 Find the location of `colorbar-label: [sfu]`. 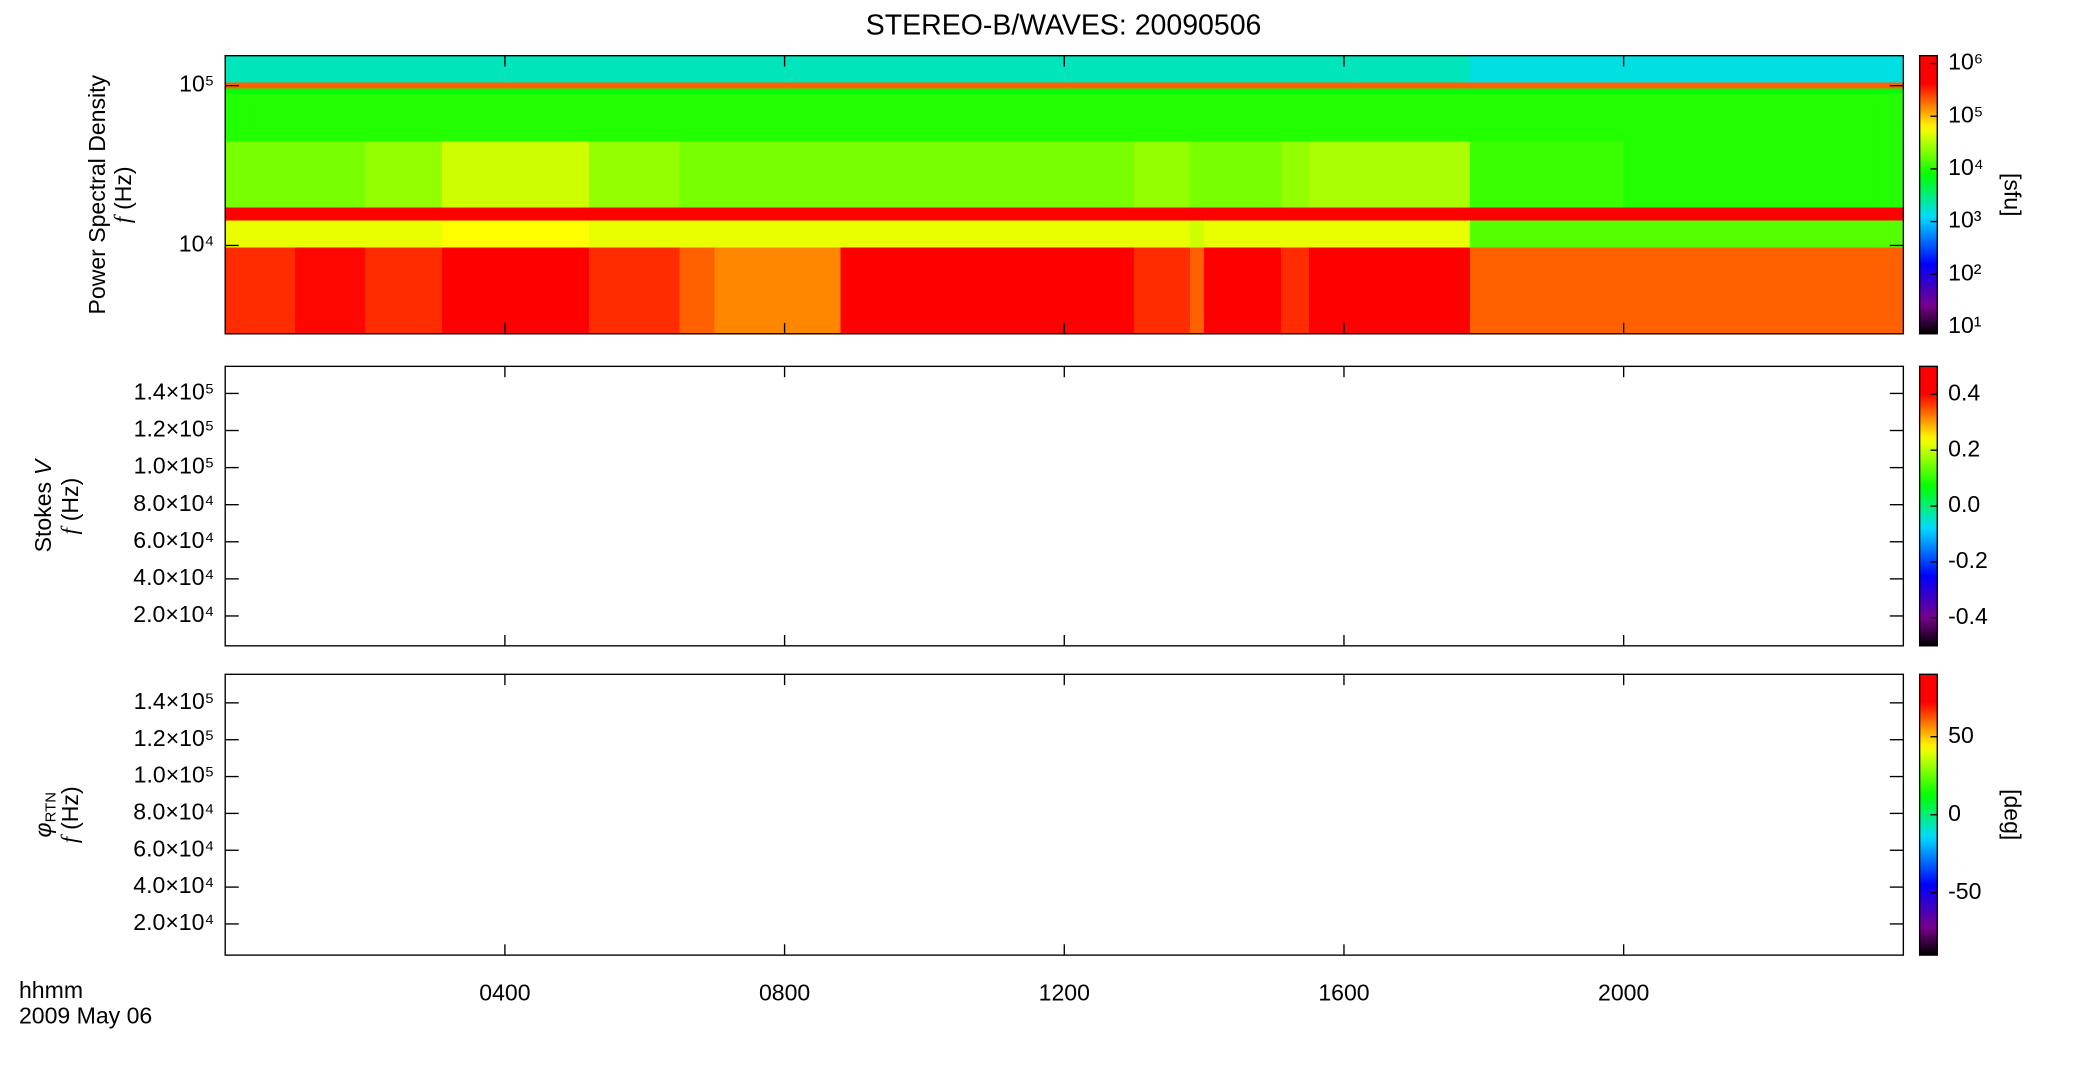

colorbar-label: [sfu] is located at coordinates (2012, 195).